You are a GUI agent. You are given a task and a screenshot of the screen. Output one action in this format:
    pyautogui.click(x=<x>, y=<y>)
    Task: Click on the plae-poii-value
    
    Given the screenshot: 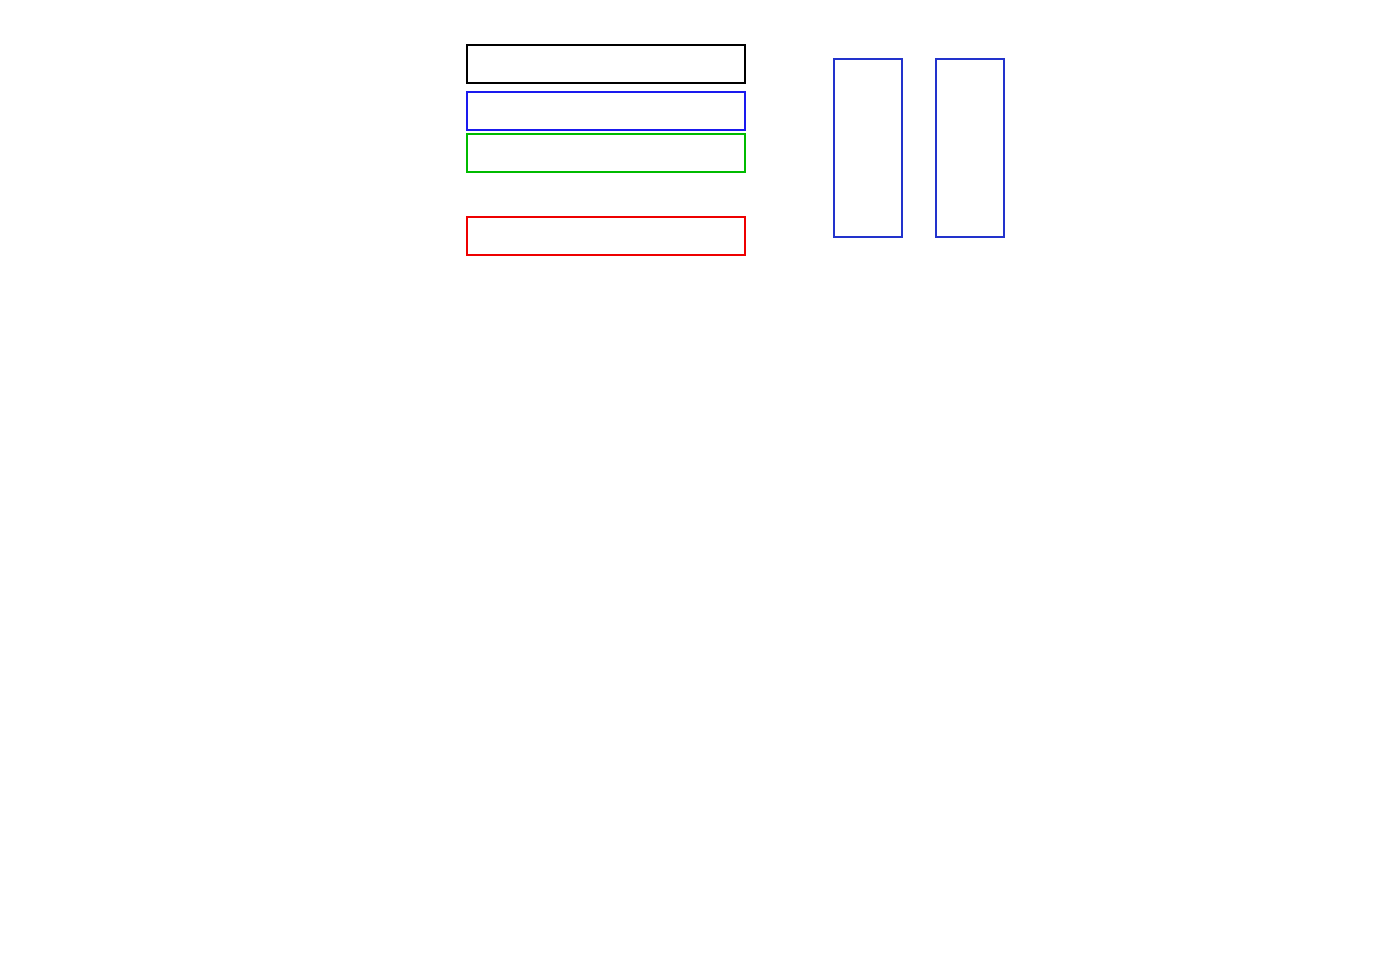 What is the action you would take?
    pyautogui.click(x=84, y=12)
    